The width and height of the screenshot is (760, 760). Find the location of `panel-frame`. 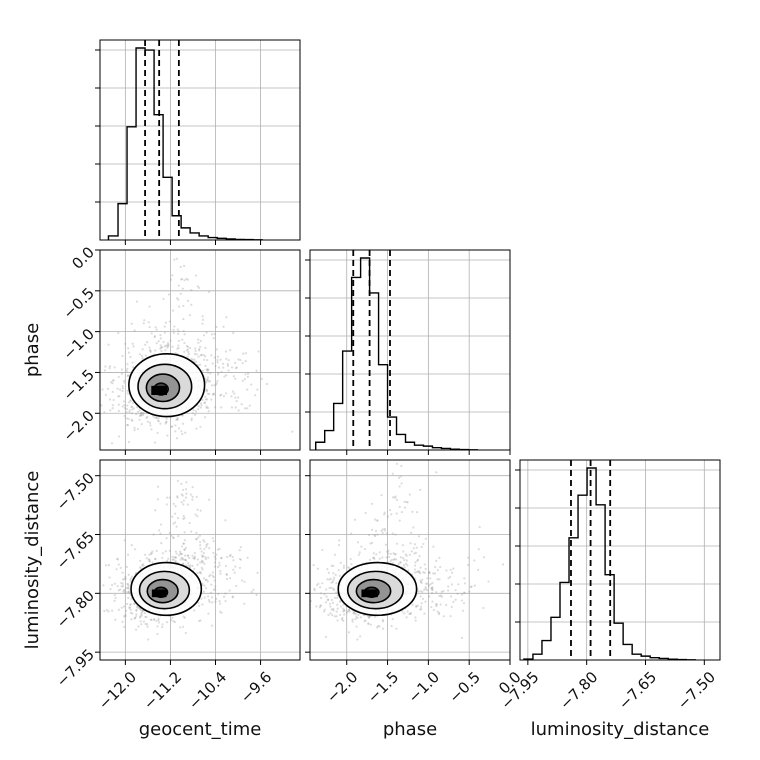

panel-frame is located at coordinates (200, 140).